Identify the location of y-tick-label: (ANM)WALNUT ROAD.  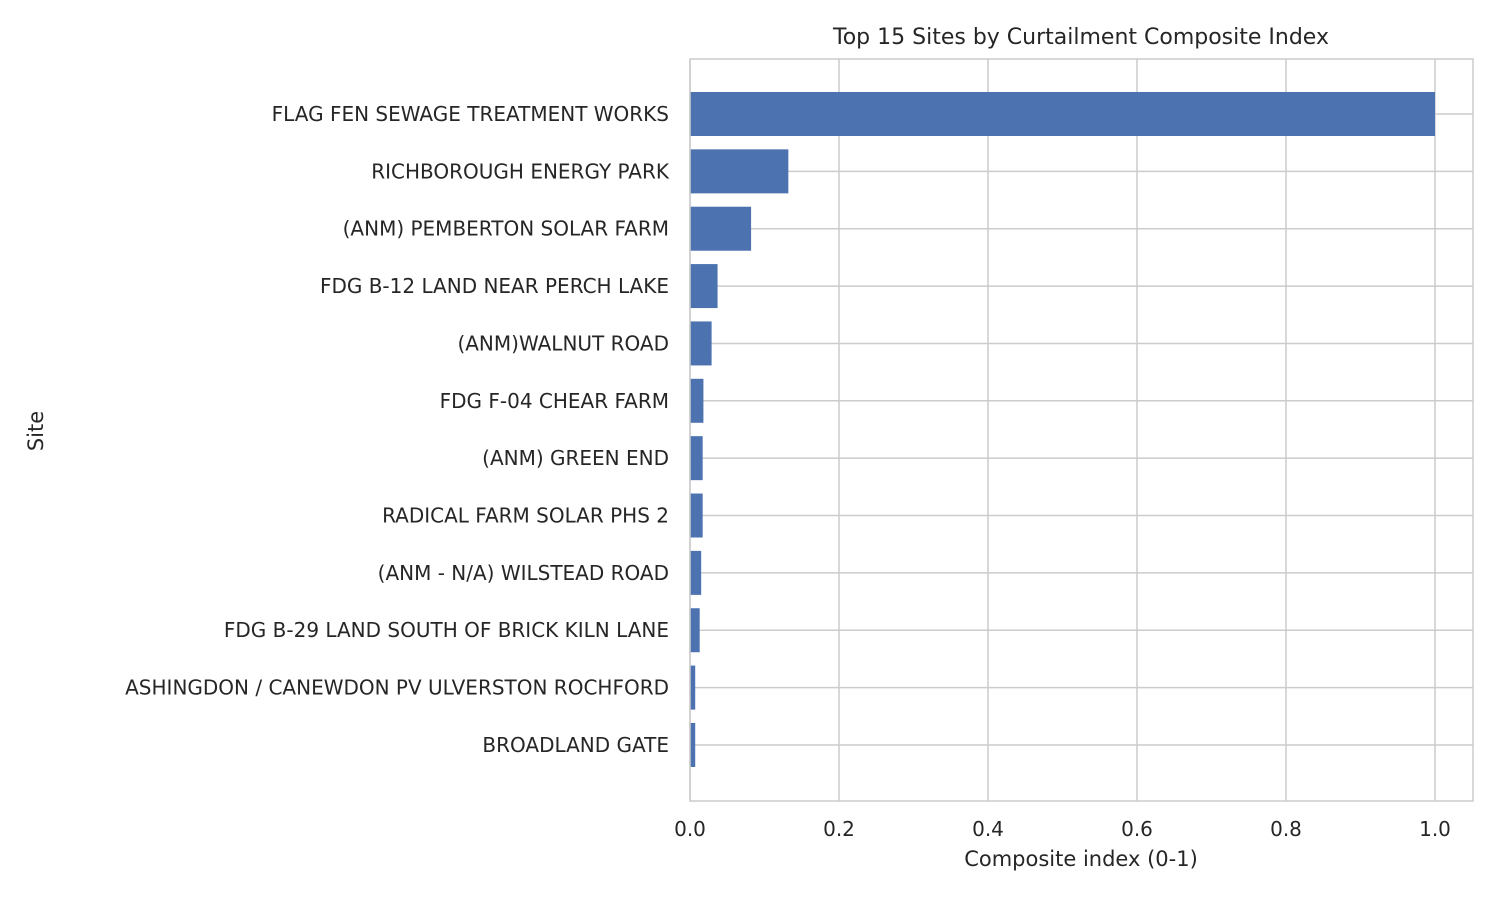
(563, 343).